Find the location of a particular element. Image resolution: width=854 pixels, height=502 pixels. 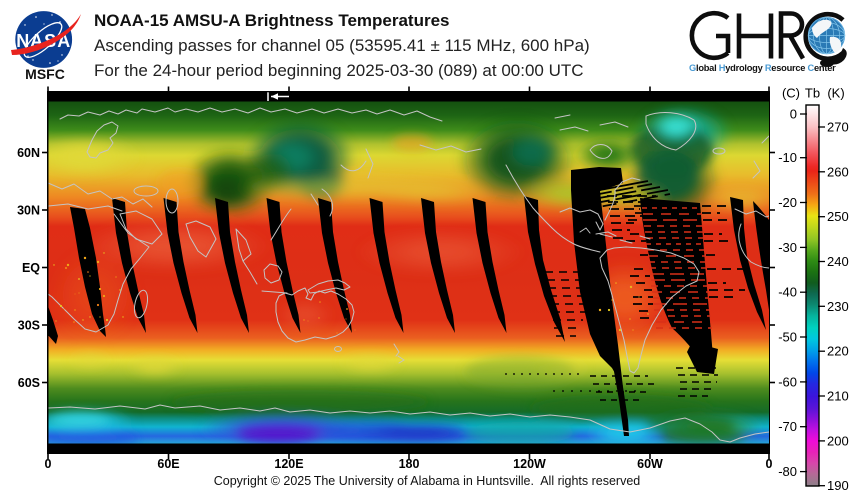

svg-text: 60N is located at coordinates (28, 153).